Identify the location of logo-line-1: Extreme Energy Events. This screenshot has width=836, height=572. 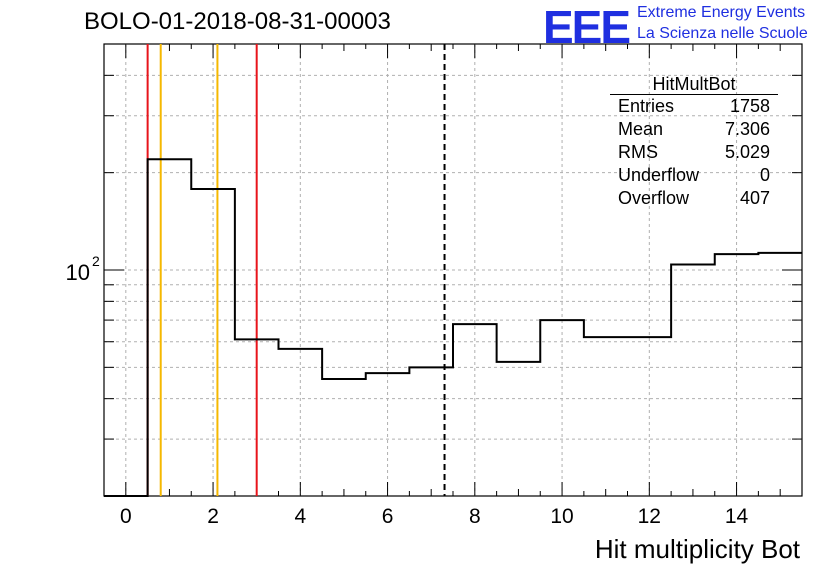
(721, 12).